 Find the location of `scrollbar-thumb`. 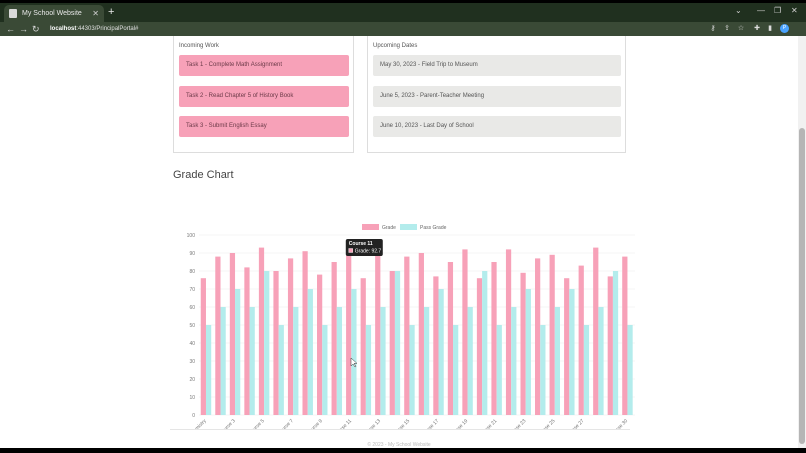

scrollbar-thumb is located at coordinates (802, 286).